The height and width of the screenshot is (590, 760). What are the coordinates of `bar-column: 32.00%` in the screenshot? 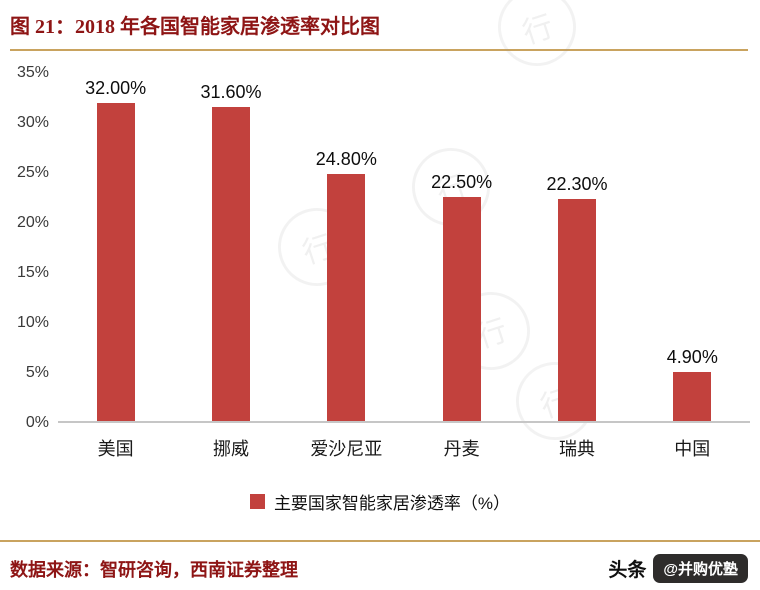 It's located at (115, 247).